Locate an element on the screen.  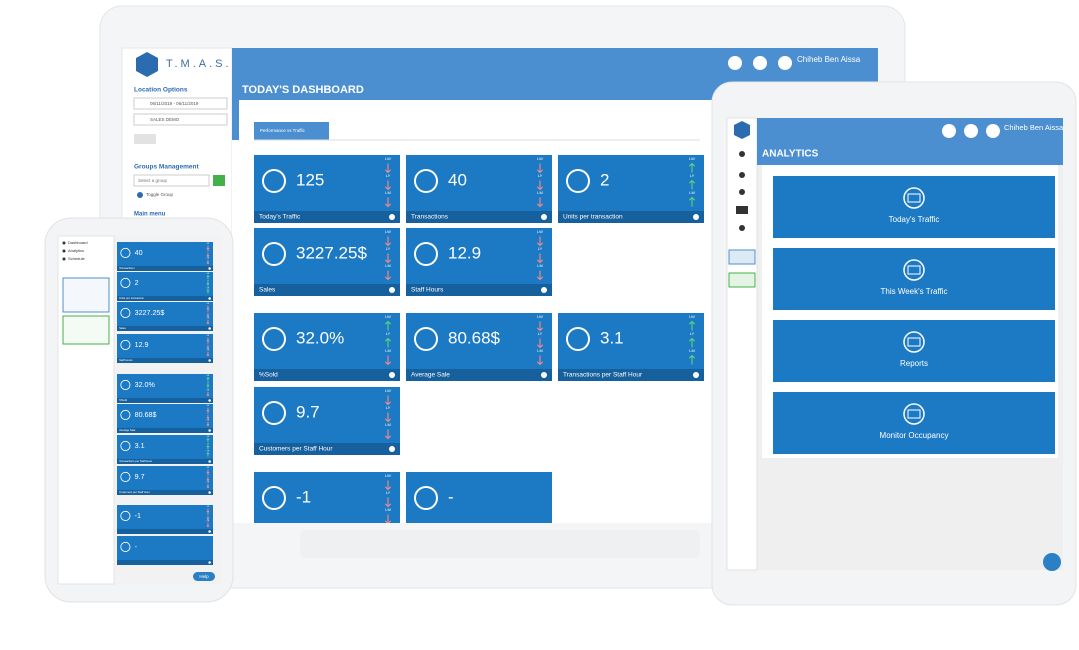
tile-footer is located at coordinates (327, 449).